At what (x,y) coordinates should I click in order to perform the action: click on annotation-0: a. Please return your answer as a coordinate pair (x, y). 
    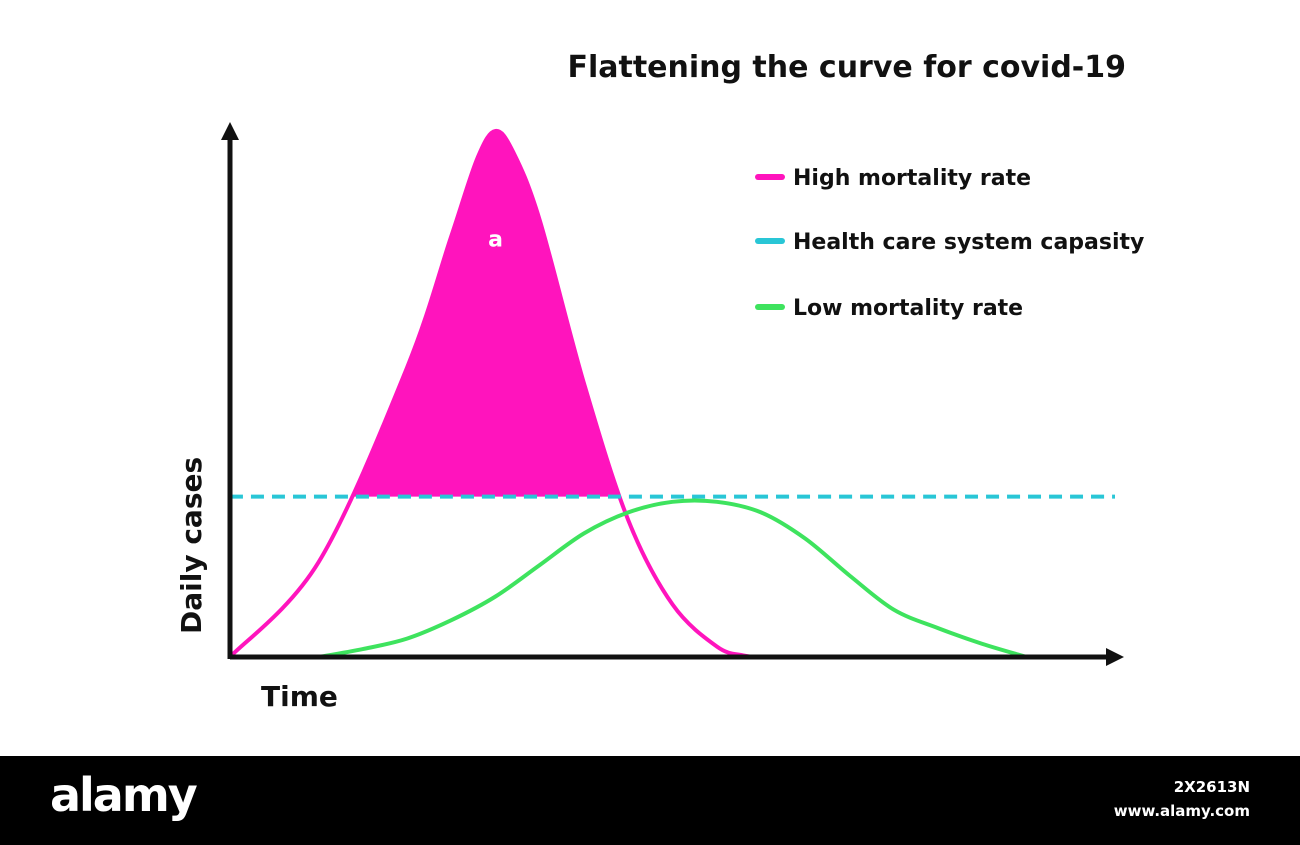
    Looking at the image, I should click on (495, 240).